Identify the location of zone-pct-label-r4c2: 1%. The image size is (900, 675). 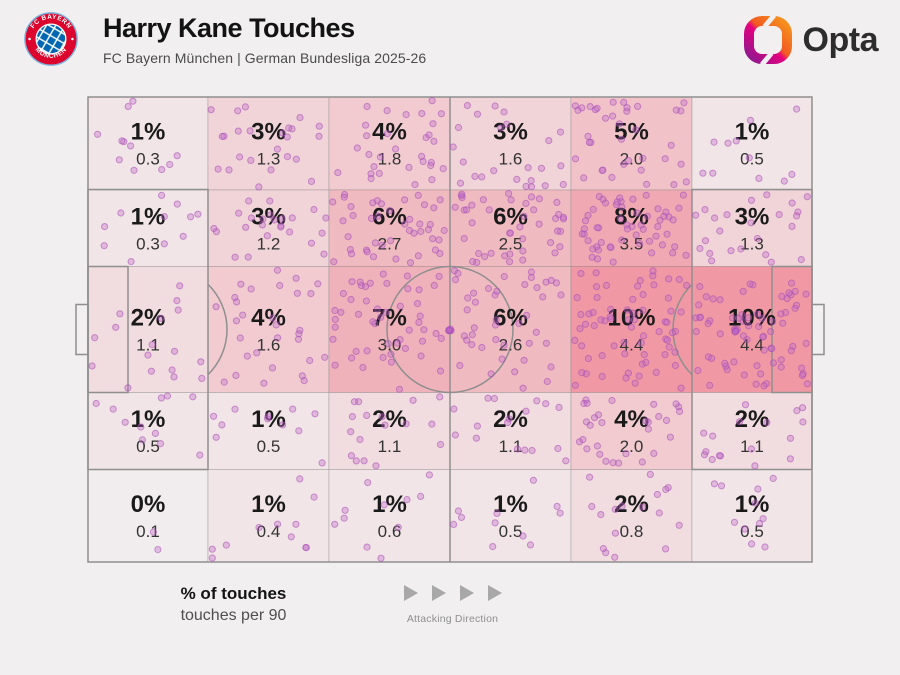
(389, 504).